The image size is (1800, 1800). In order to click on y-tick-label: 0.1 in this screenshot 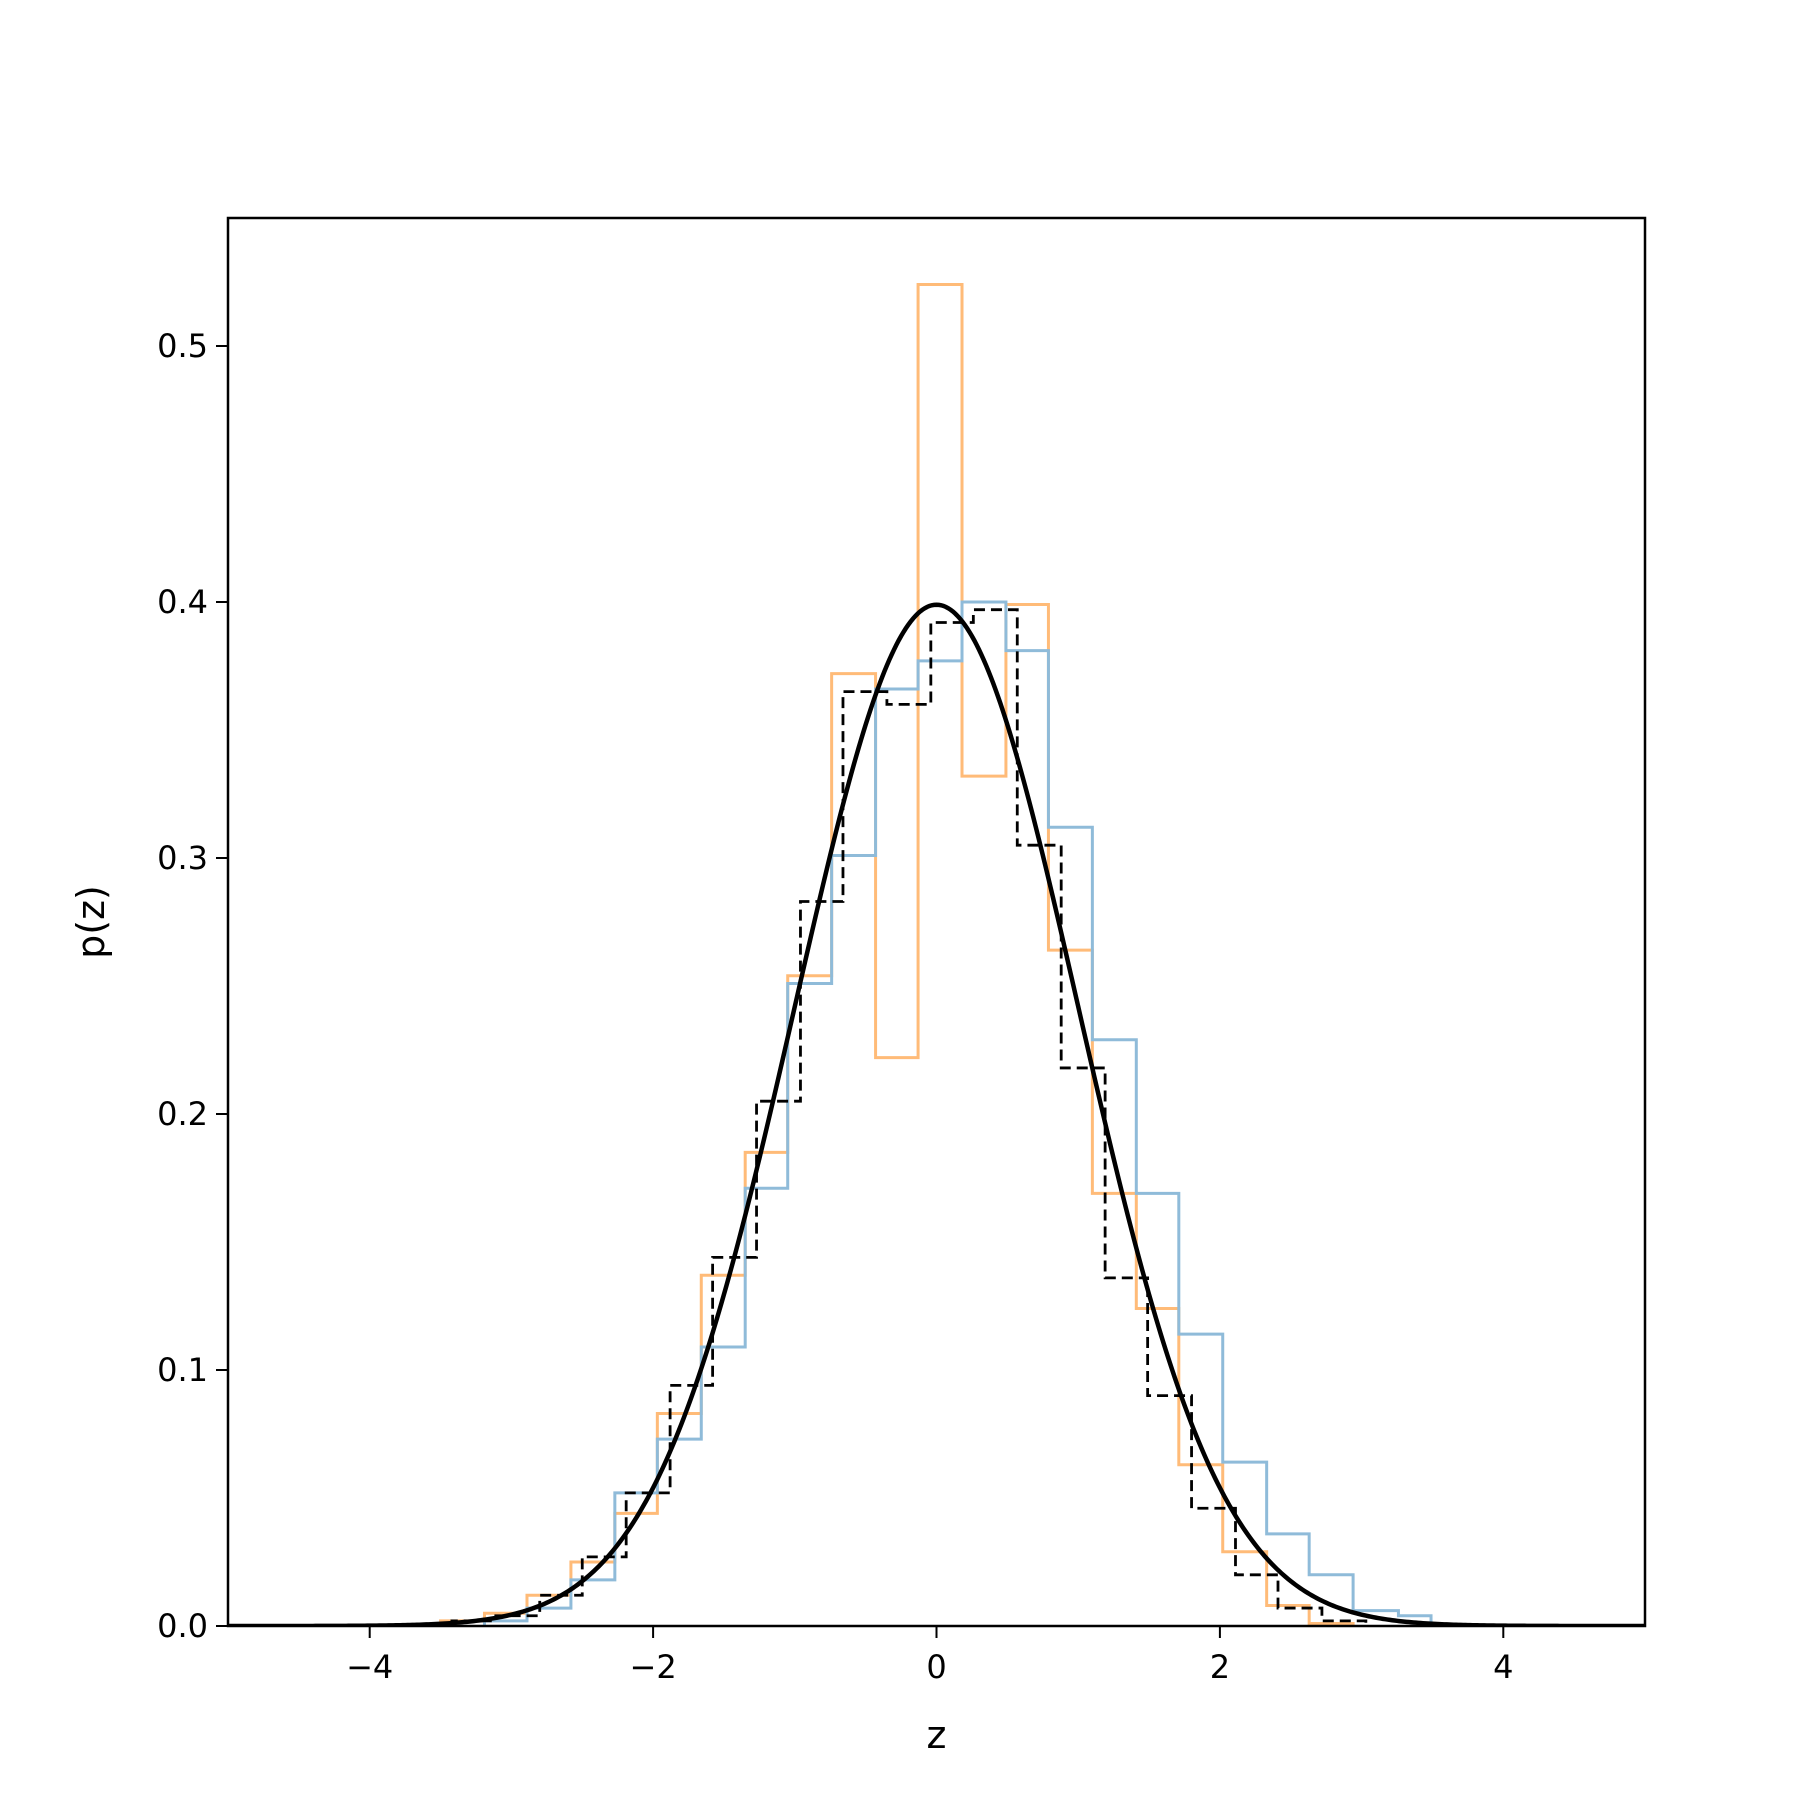, I will do `click(182, 1370)`.